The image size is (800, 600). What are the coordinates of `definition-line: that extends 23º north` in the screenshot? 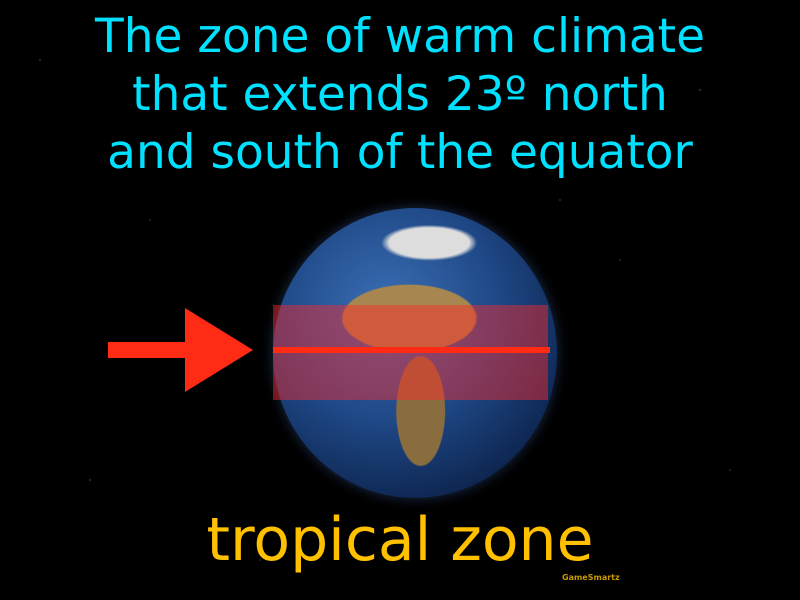 It's located at (400, 94).